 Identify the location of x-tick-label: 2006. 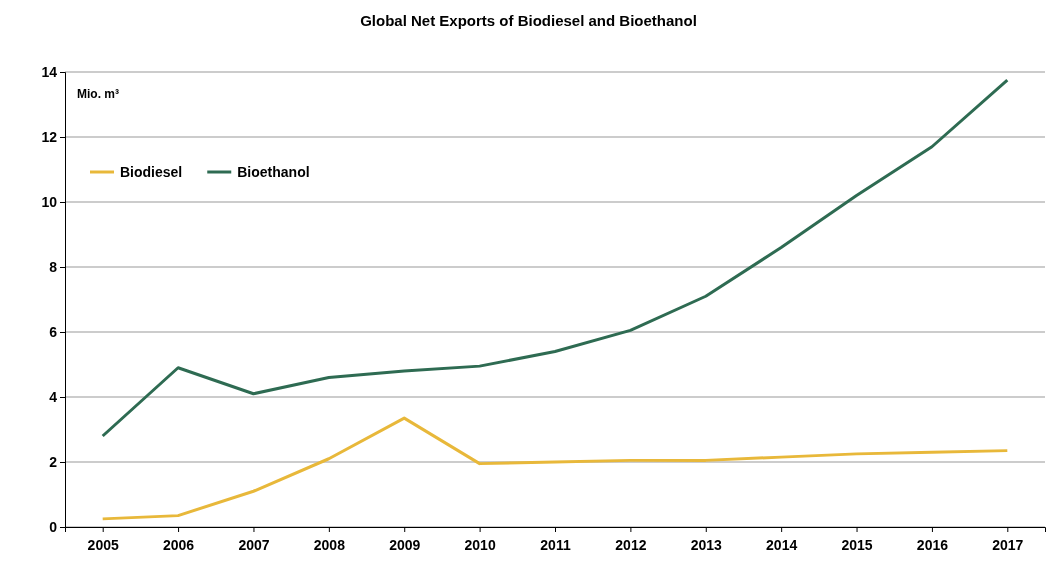
(179, 545).